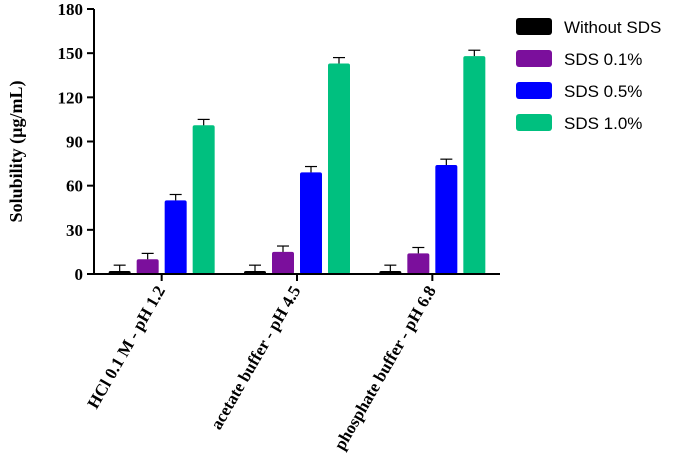 This screenshot has width=685, height=462. What do you see at coordinates (612, 27) in the screenshot?
I see `legend-label: Without SDS` at bounding box center [612, 27].